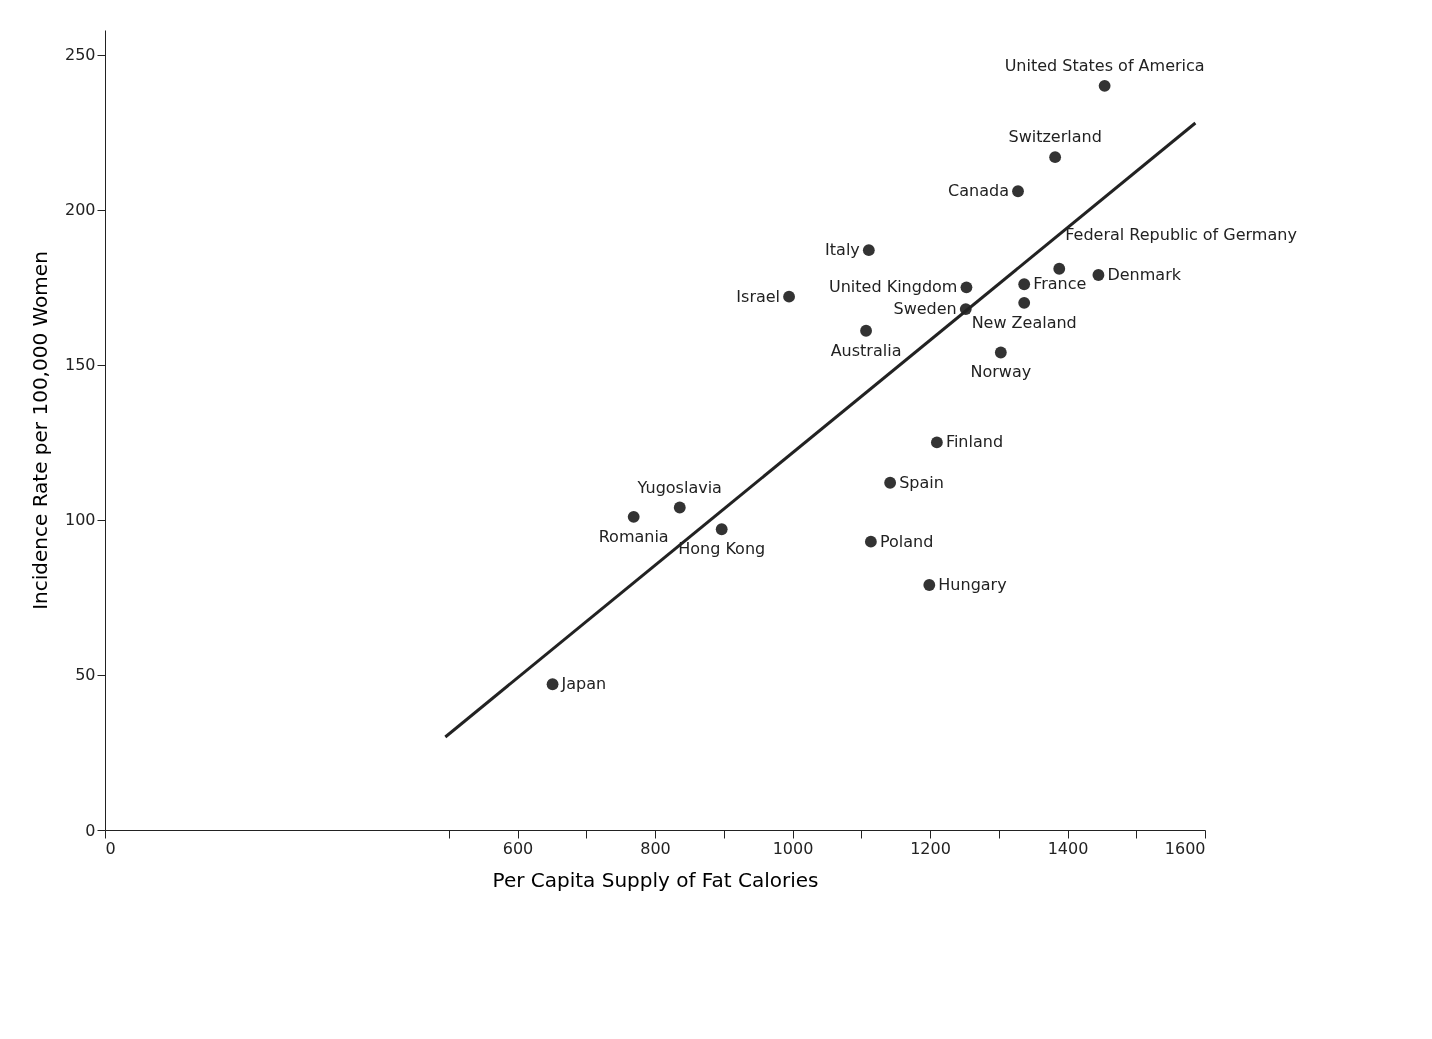 This screenshot has height=1039, width=1432. What do you see at coordinates (866, 350) in the screenshot?
I see `annotation: Australia` at bounding box center [866, 350].